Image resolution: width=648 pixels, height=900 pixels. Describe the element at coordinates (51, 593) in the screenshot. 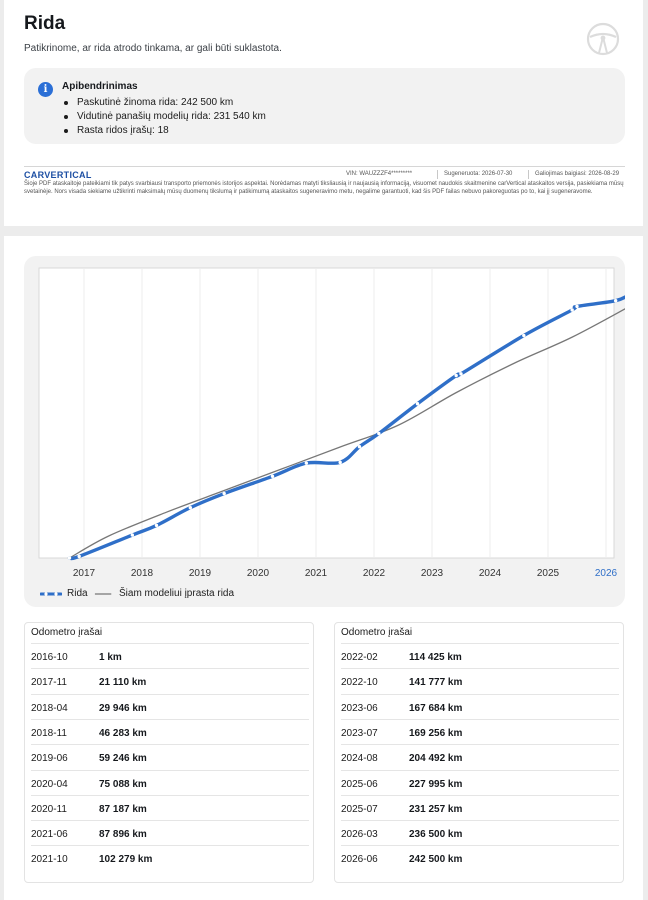

I see `legend-swatch-mileage` at that location.